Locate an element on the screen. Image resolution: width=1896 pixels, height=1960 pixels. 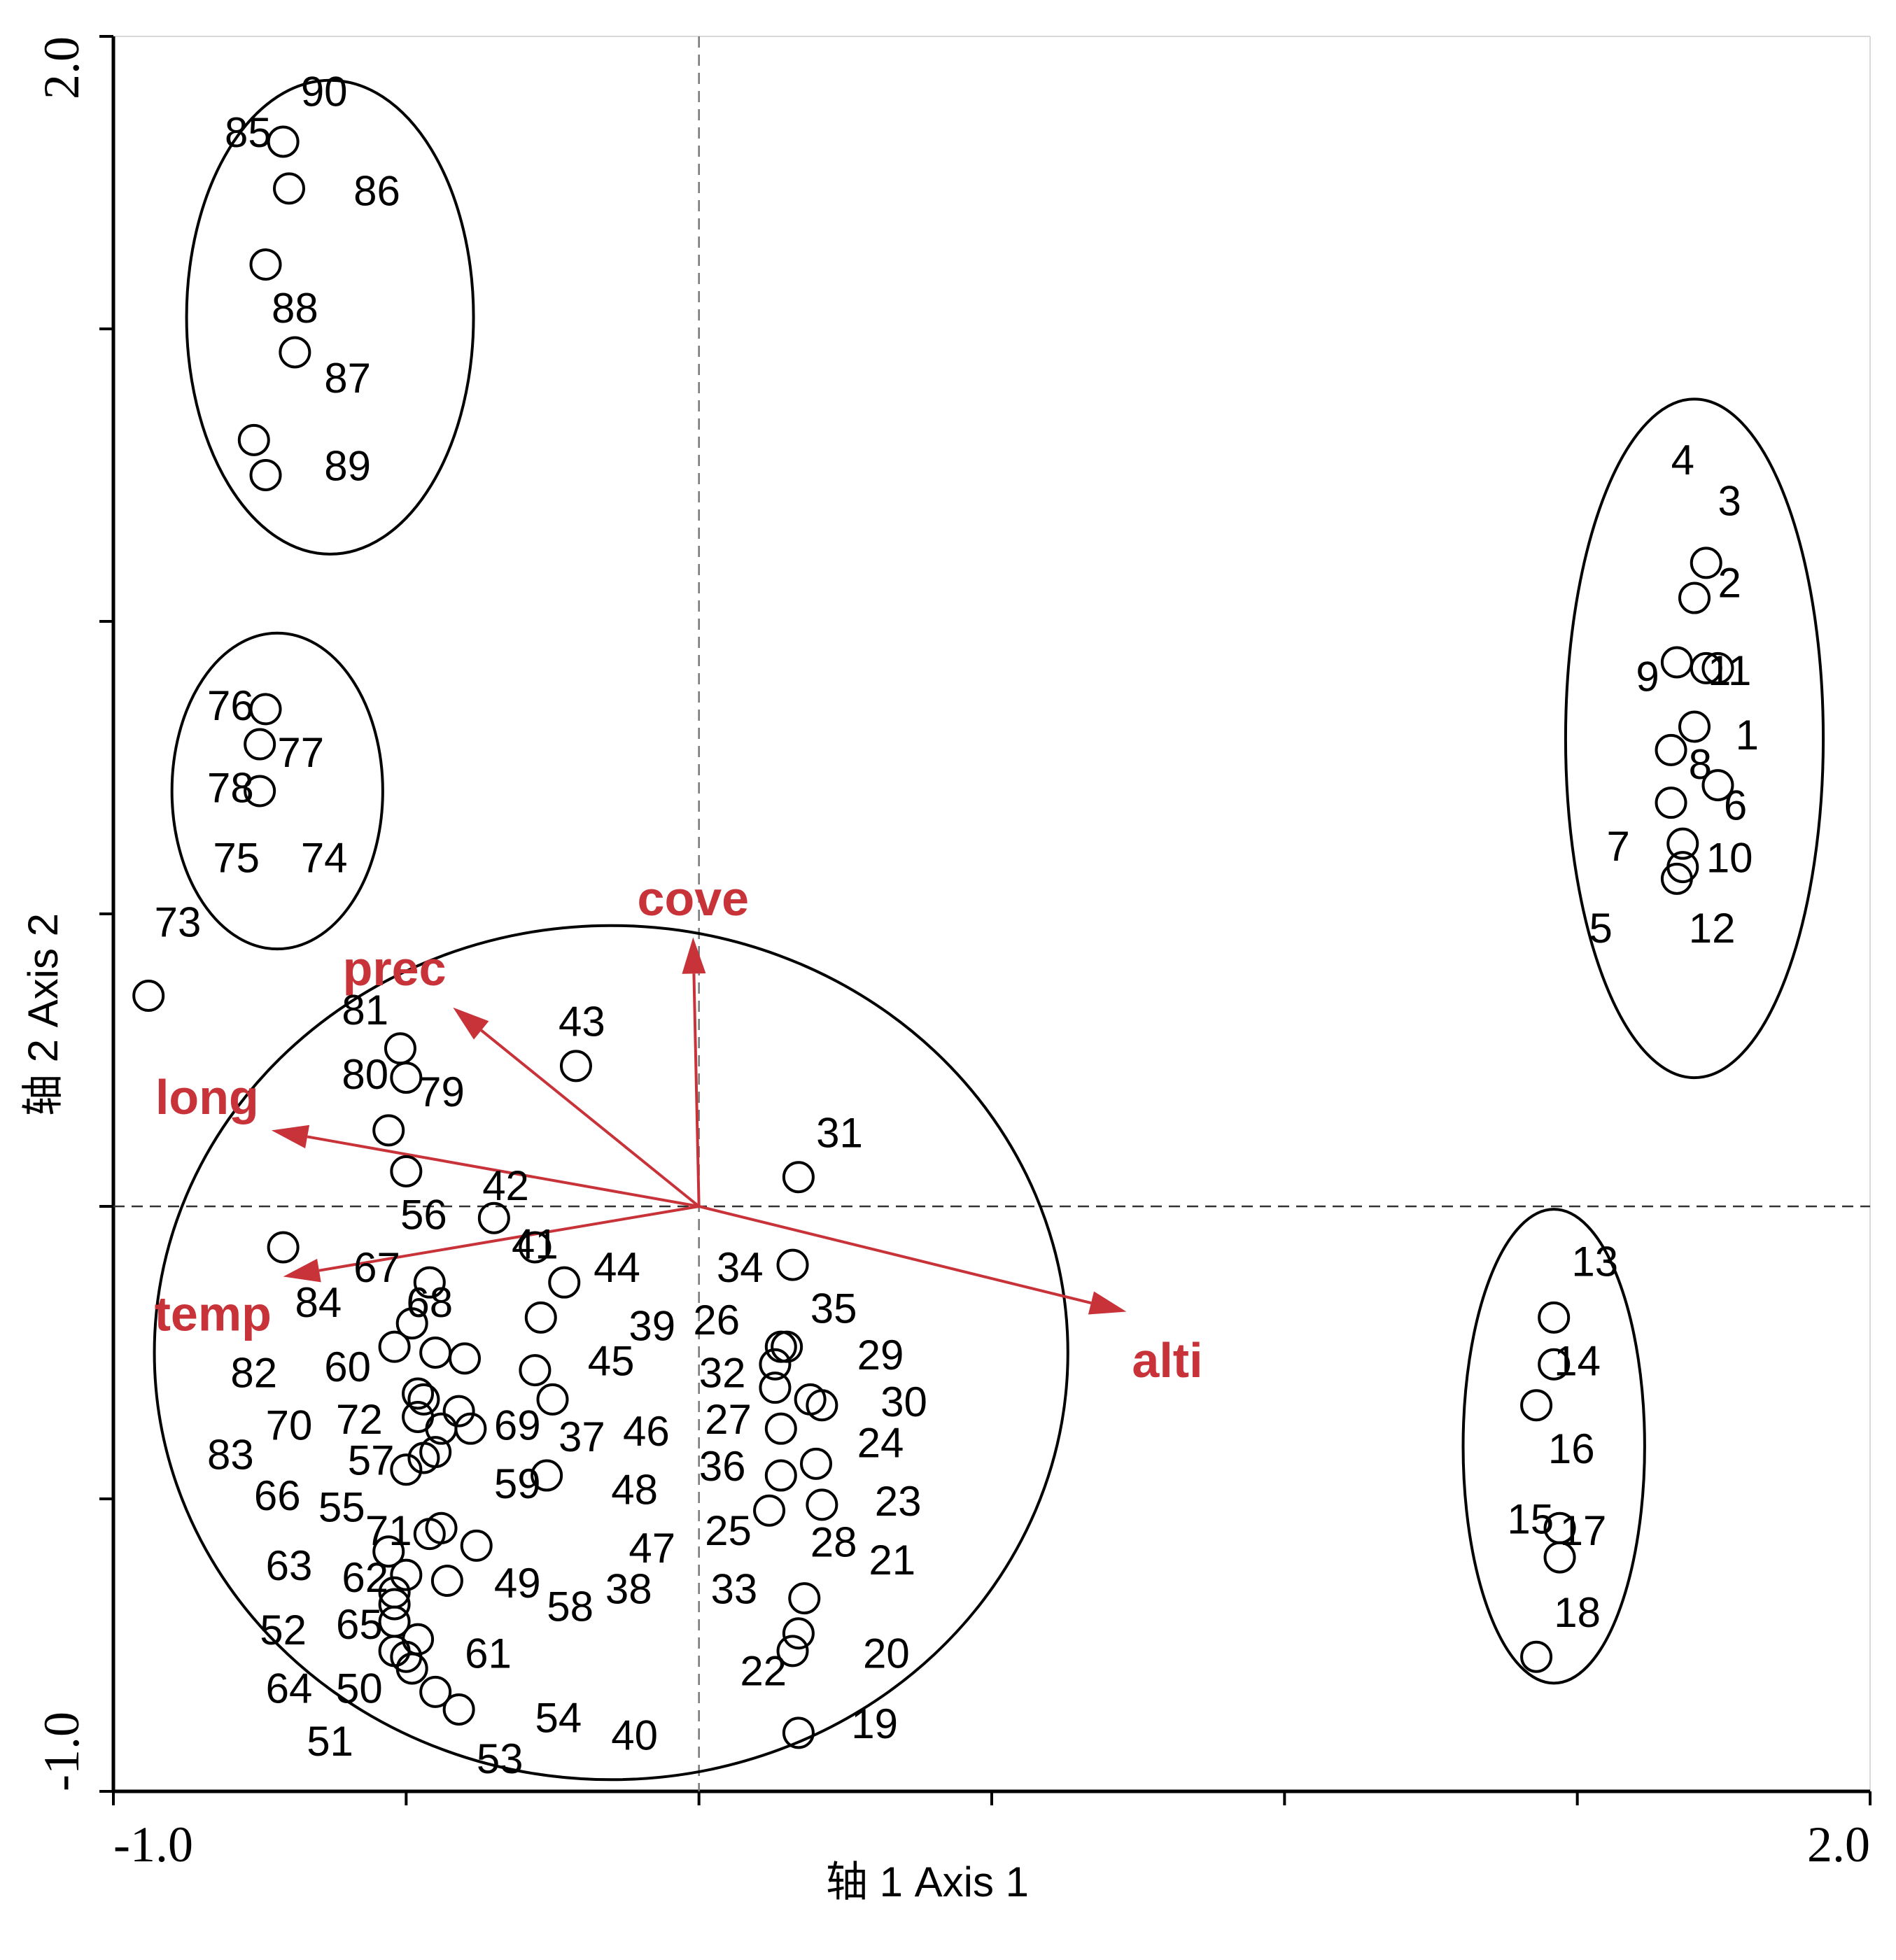
arrow-cove-line is located at coordinates (696, 1090).